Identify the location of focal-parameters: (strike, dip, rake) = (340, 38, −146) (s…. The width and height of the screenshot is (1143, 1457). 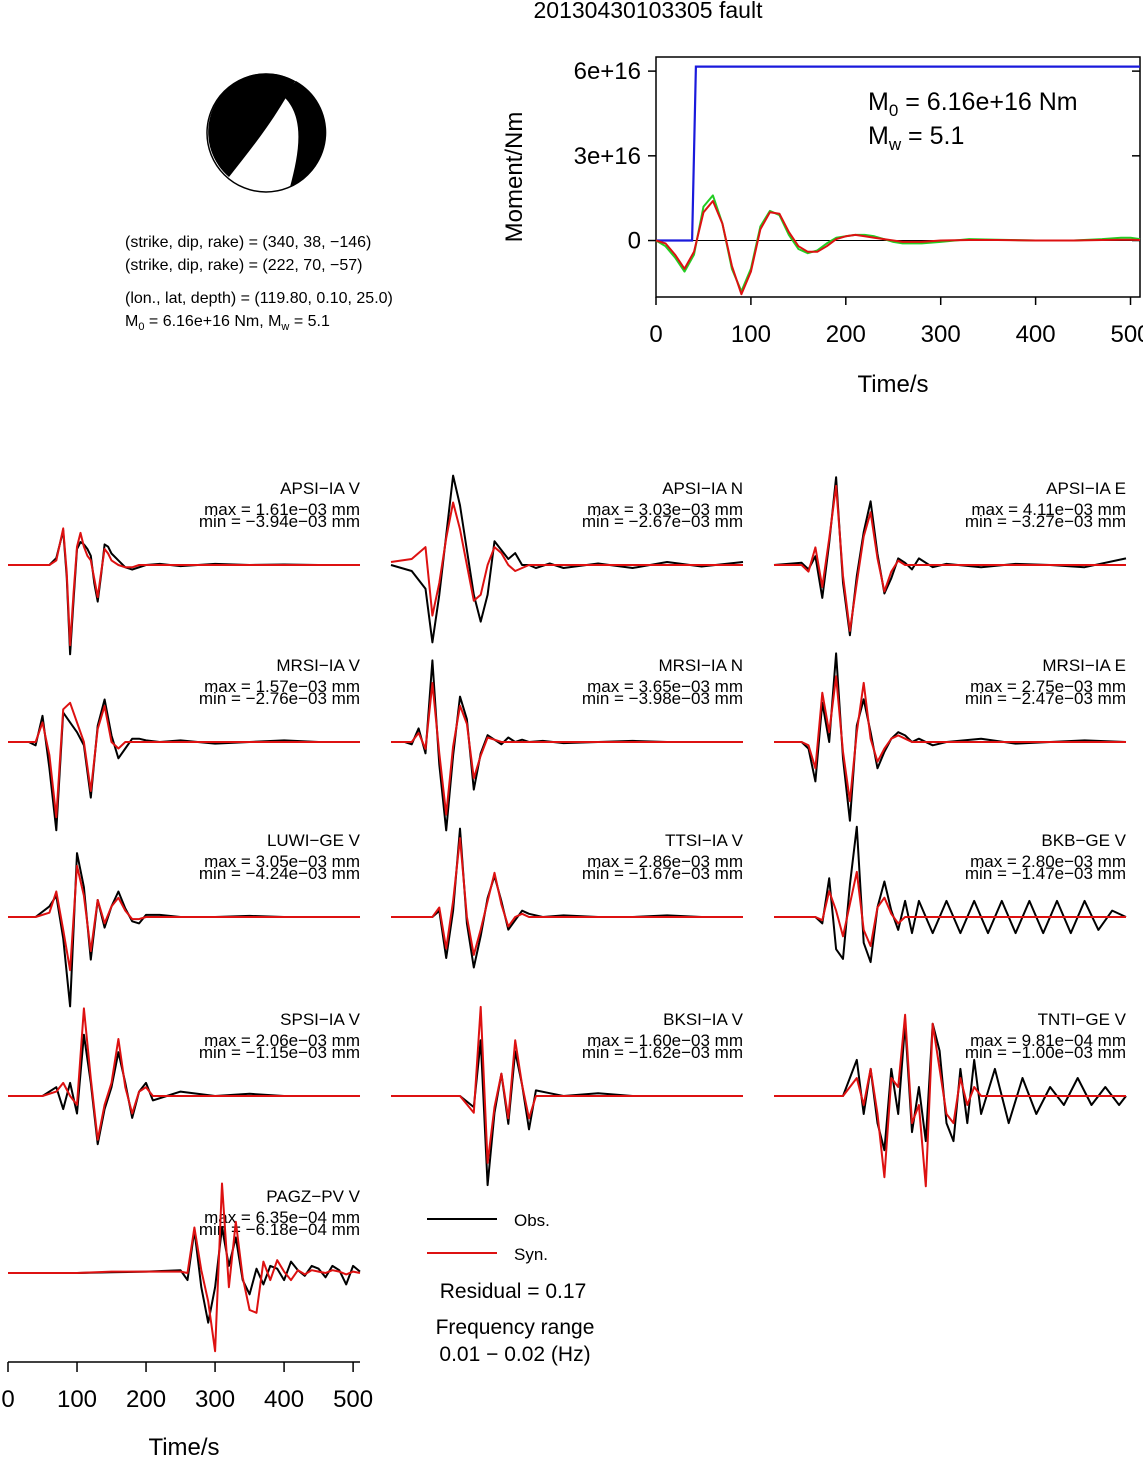
(259, 283).